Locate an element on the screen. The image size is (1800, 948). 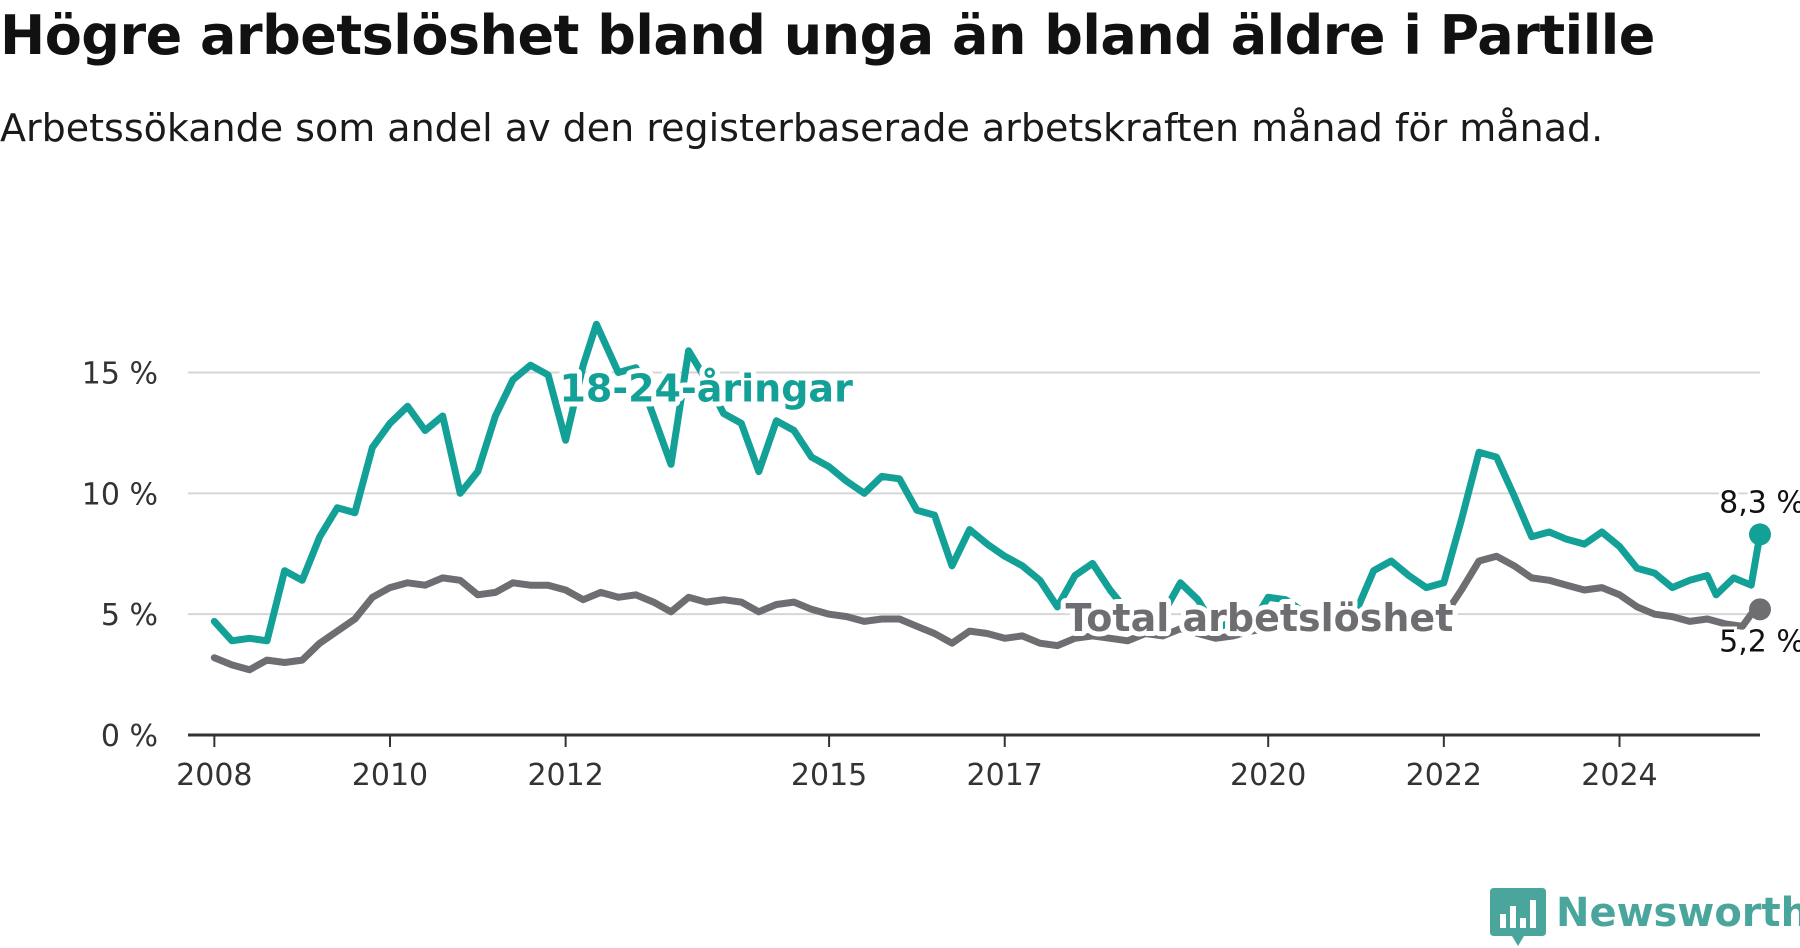
y-tick-label: 0 % is located at coordinates (129, 736).